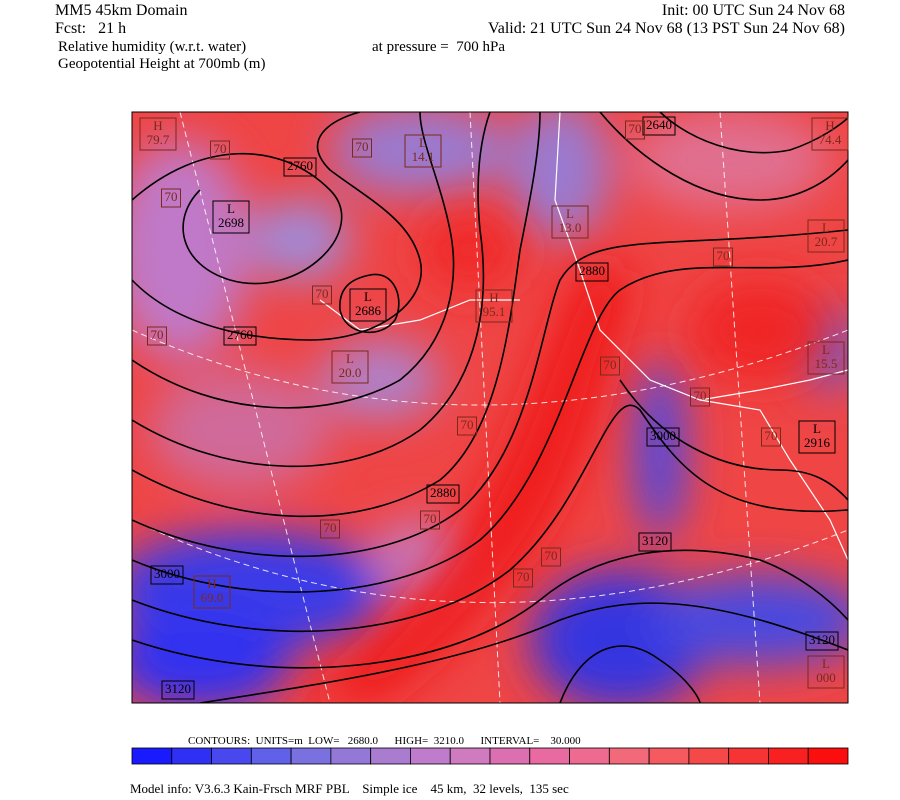  I want to click on height-label-group: 2640, so click(659, 126).